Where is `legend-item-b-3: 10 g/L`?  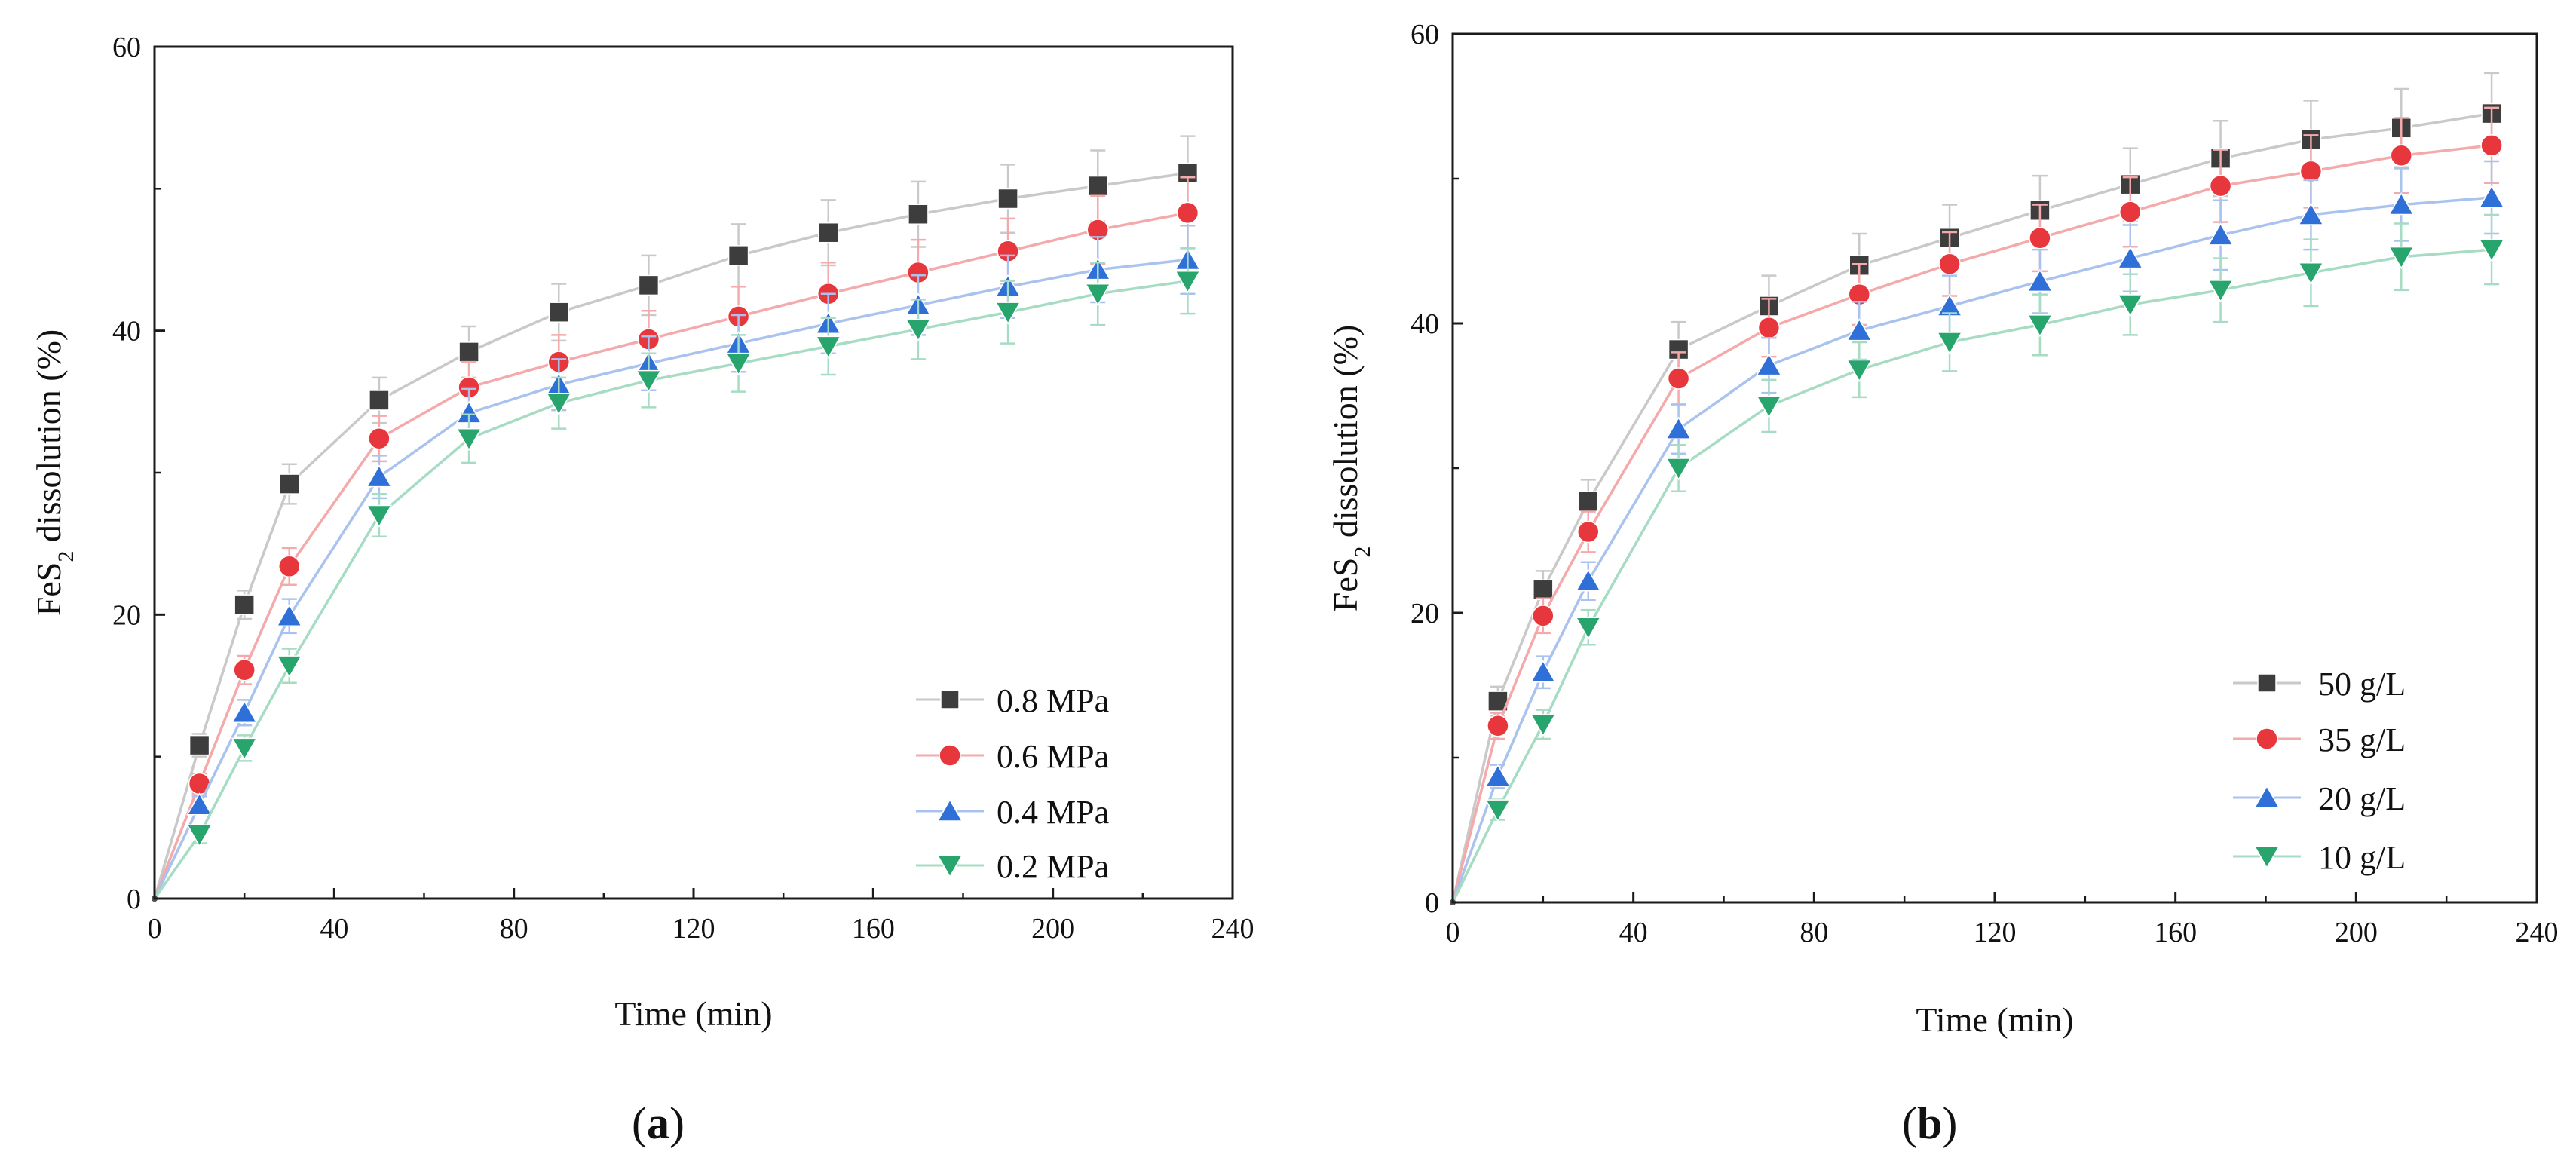
legend-item-b-3: 10 g/L is located at coordinates (2319, 857).